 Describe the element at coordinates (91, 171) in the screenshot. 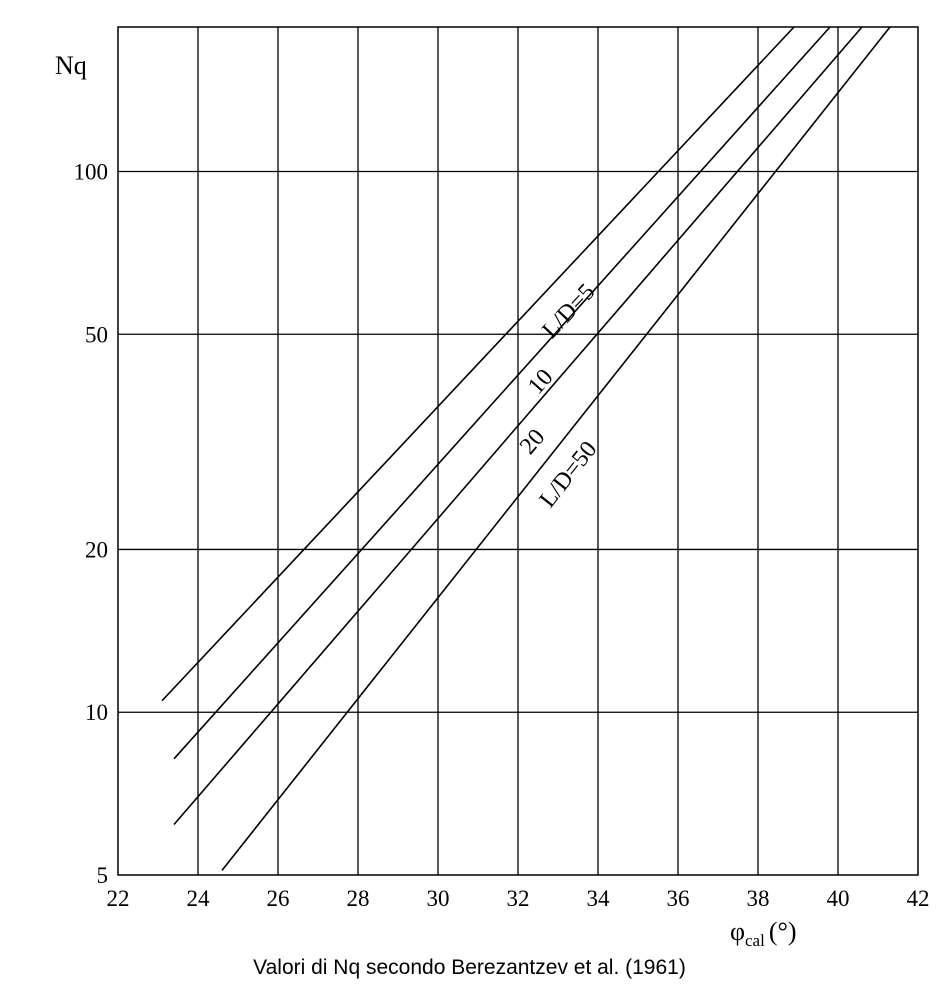

I see `y-tick-label-100: 100` at that location.